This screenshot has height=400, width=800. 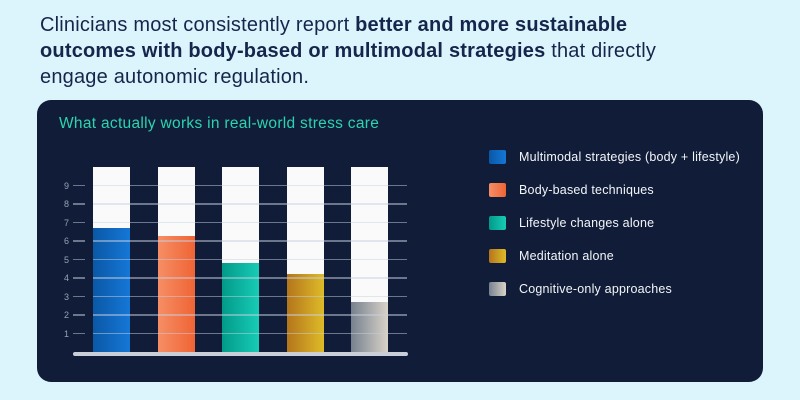 What do you see at coordinates (66, 259) in the screenshot?
I see `y-axis-tick-label: 5` at bounding box center [66, 259].